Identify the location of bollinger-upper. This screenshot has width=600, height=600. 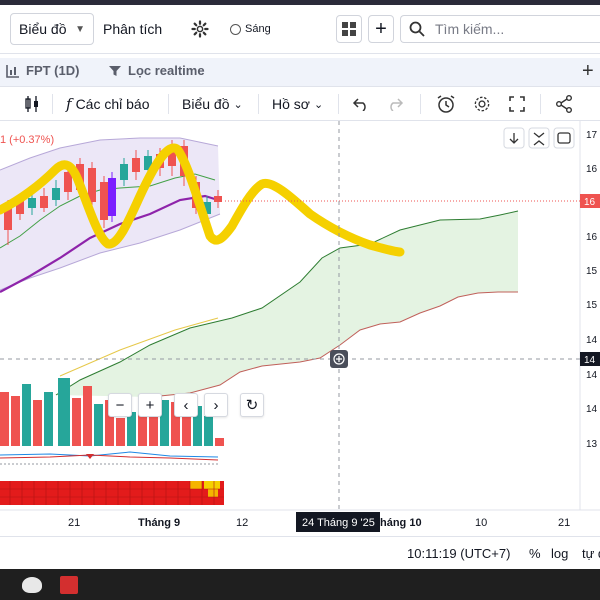
(109, 154).